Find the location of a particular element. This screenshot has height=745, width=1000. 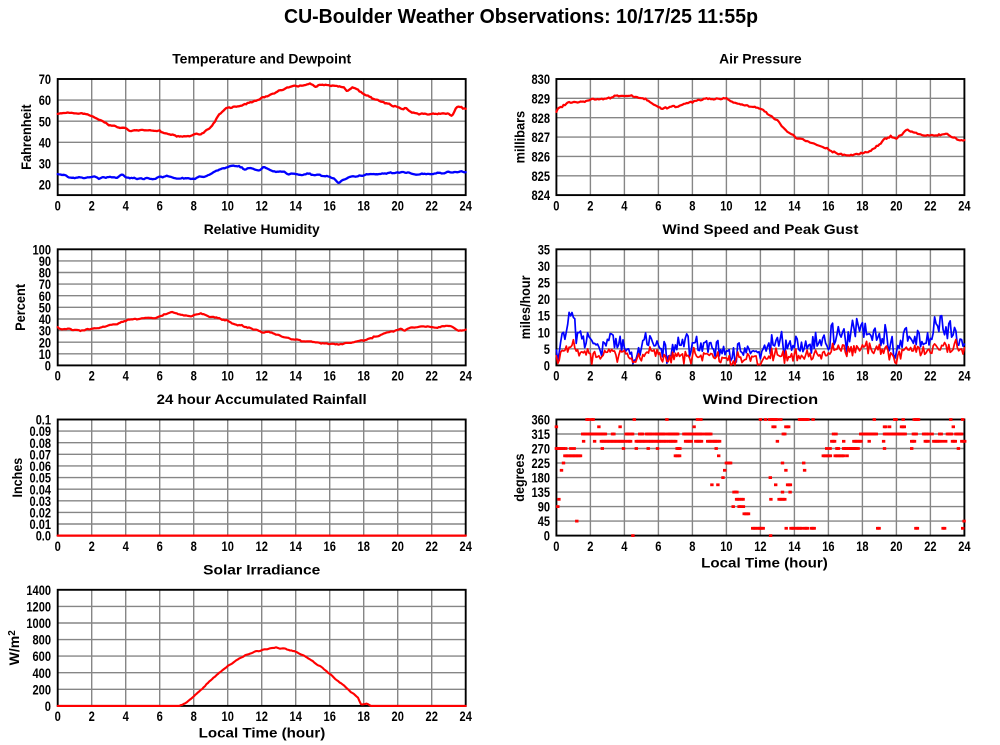

svg-text: Solar Irradiance is located at coordinates (261, 570).